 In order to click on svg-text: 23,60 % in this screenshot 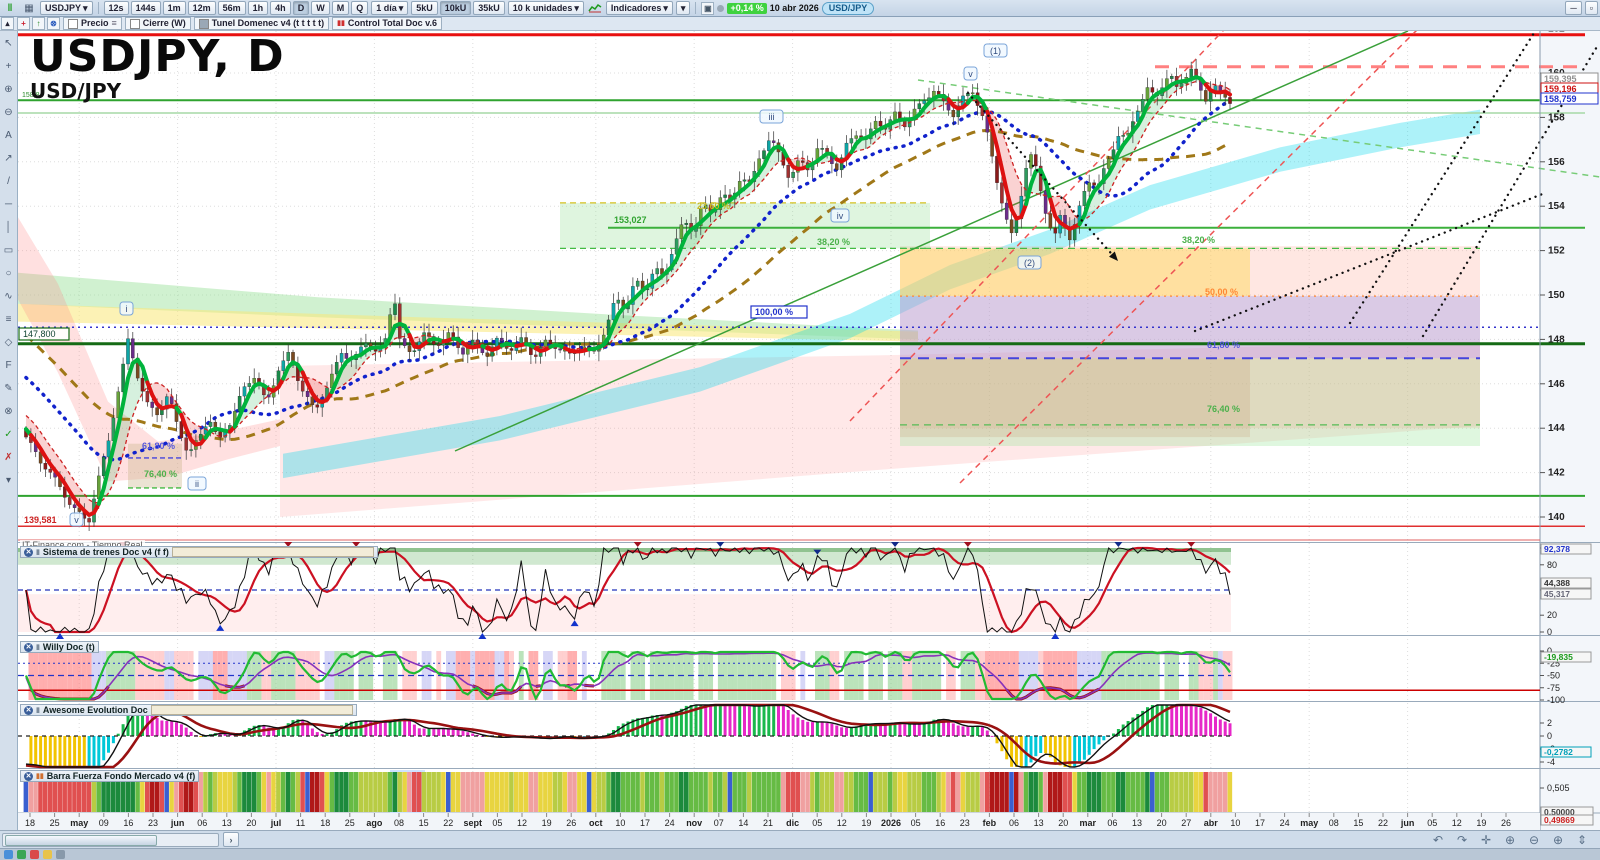, I will do `click(713, 206)`.